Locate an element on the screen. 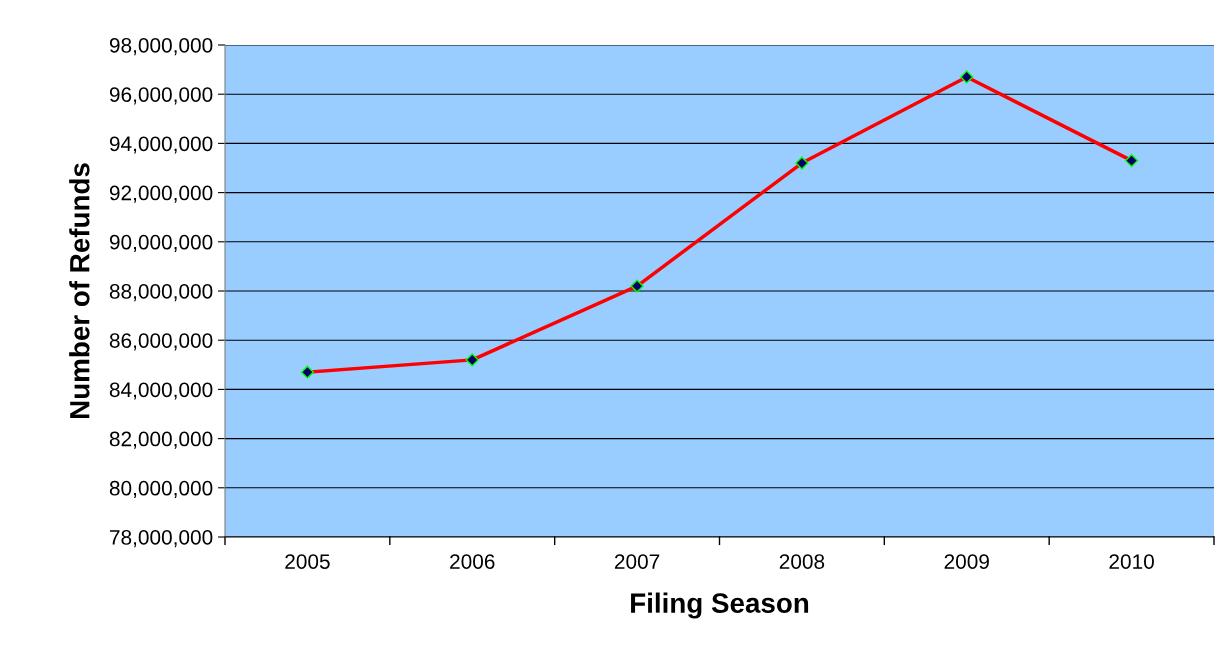 This screenshot has height=664, width=1226. y-tick-label: 80,000,000 is located at coordinates (161, 489).